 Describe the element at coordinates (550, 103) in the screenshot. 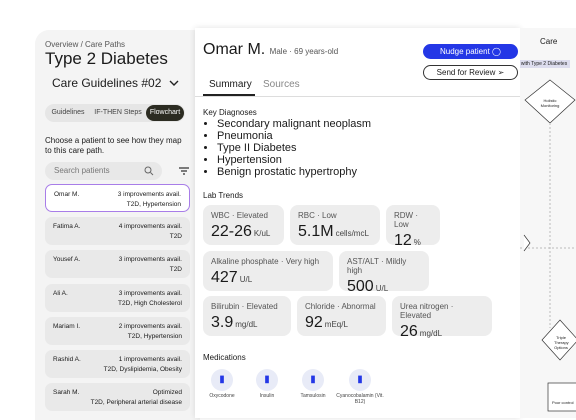

I see `flow-node: Holistic Monitoring` at that location.